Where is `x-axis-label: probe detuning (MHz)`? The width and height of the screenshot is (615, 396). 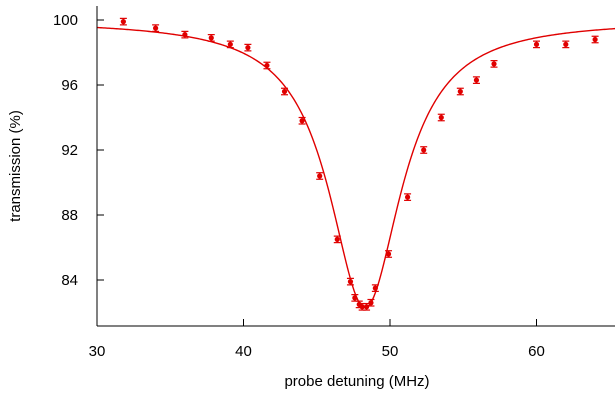 x-axis-label: probe detuning (MHz) is located at coordinates (356, 381).